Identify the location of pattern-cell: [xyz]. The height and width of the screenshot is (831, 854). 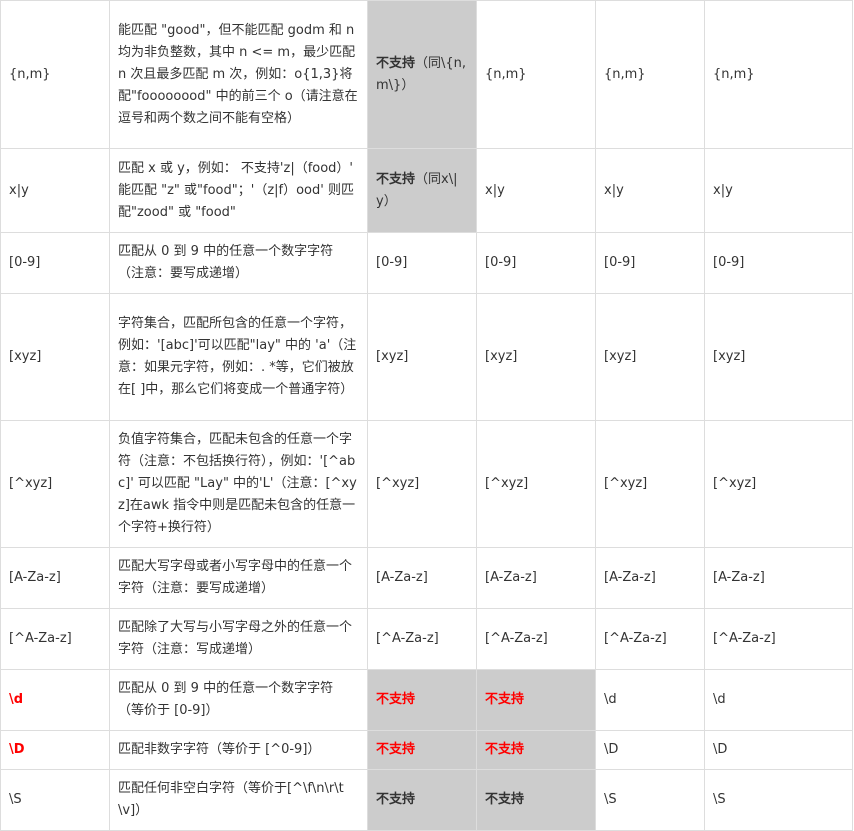
(55, 357).